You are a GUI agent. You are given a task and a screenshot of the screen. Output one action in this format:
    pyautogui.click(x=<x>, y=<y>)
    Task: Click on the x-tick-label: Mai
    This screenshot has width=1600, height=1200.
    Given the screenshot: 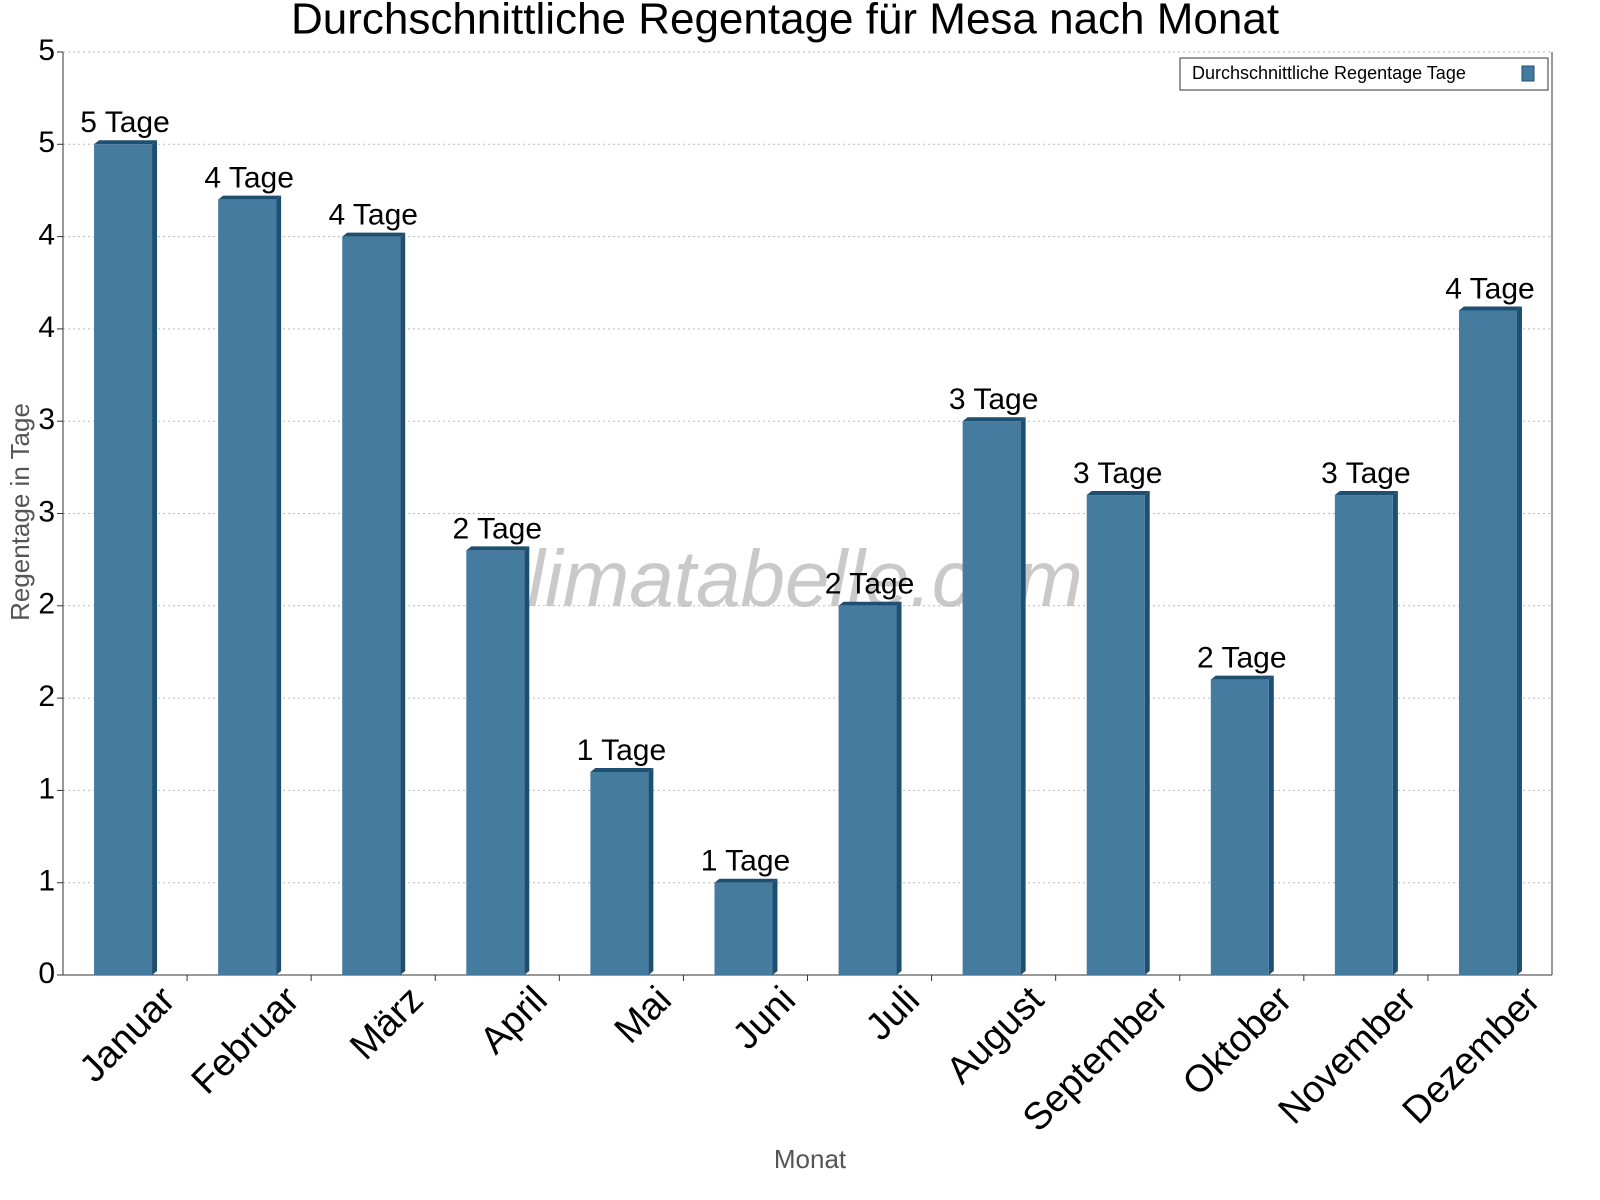 What is the action you would take?
    pyautogui.click(x=643, y=1015)
    